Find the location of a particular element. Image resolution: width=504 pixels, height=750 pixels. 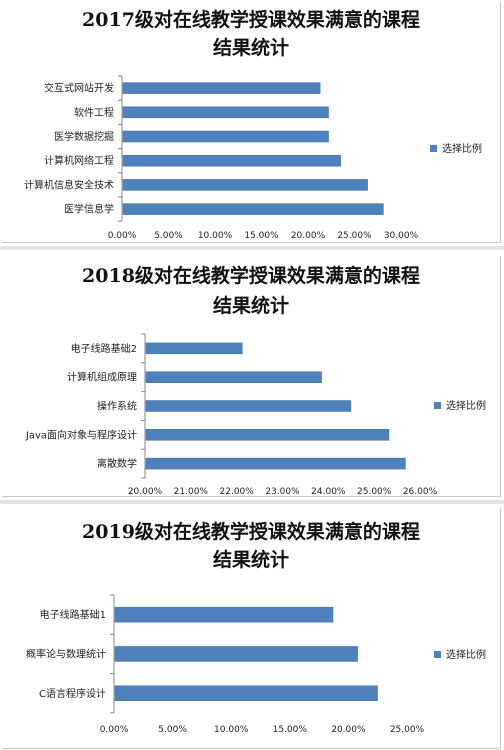

category-label: 计算机信息安全技术 is located at coordinates (69, 184).